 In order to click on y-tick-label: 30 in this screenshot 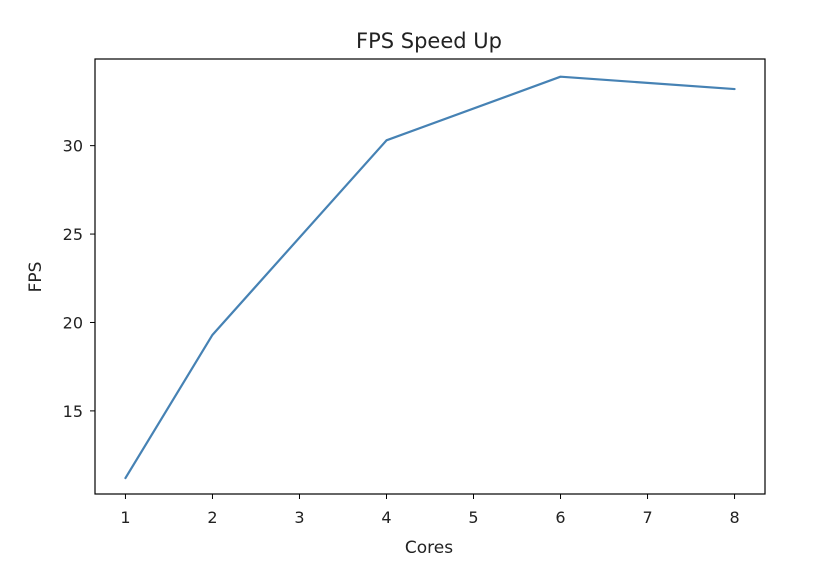, I will do `click(73, 146)`.